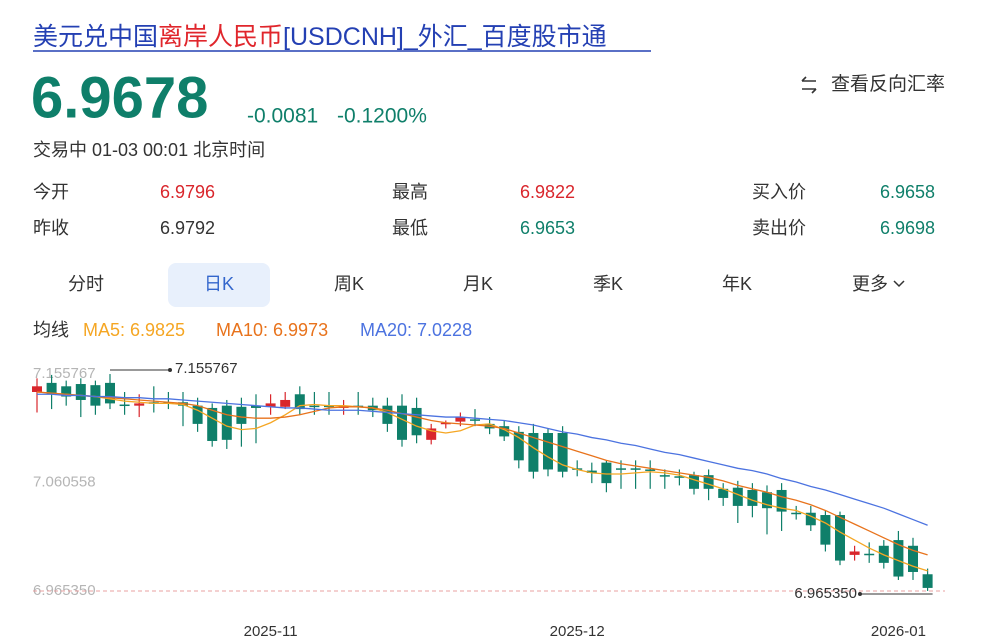 This screenshot has width=986, height=639. Describe the element at coordinates (478, 284) in the screenshot. I see `tab: 月K` at that location.